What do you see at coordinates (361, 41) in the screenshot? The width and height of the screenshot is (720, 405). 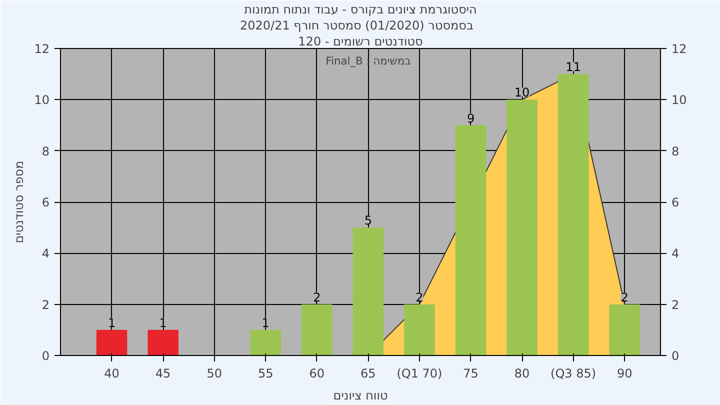 I see `annotation: סטודנטים רשומים - 120` at bounding box center [361, 41].